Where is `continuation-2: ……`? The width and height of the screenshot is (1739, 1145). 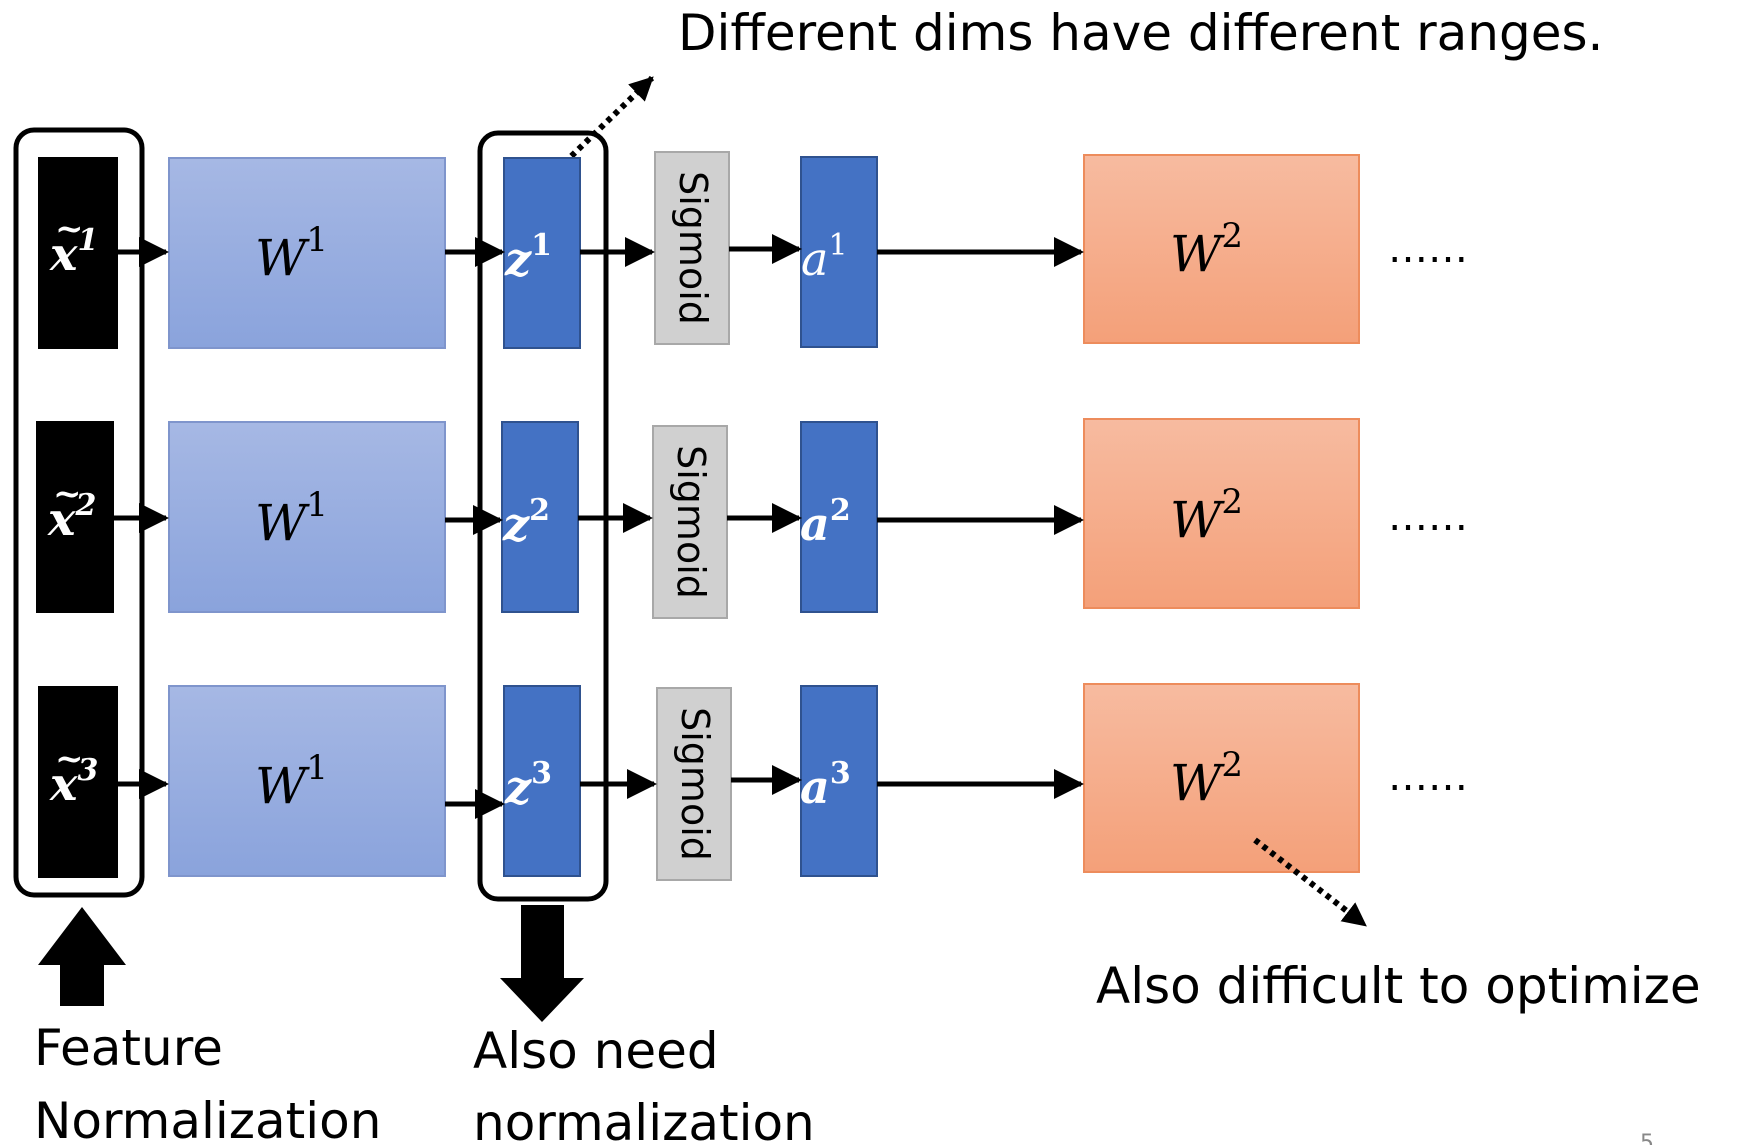 continuation-2: …… is located at coordinates (1428, 517).